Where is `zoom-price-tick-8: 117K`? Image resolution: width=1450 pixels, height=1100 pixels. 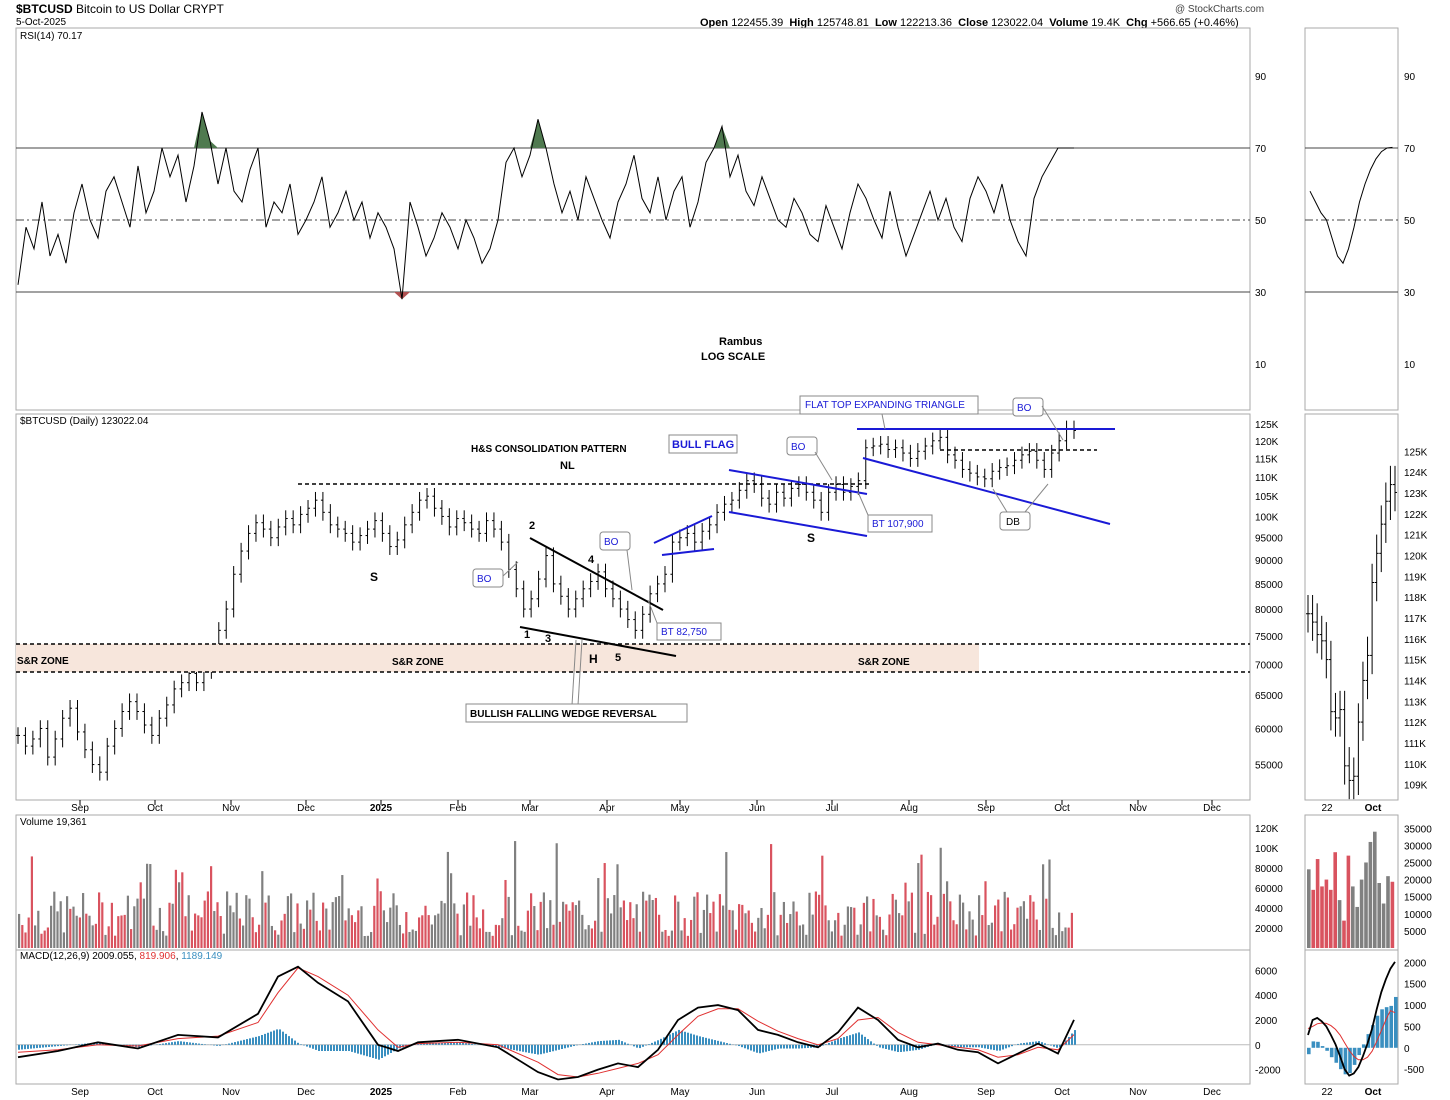
zoom-price-tick-8: 117K is located at coordinates (1415, 619).